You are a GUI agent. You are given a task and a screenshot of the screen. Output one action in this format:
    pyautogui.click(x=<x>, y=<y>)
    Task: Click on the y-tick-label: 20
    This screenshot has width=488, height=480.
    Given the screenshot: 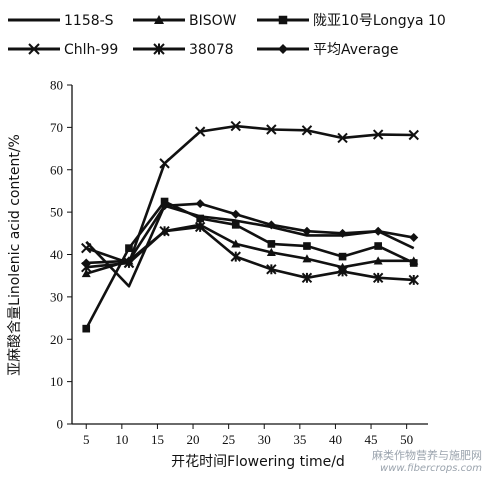 What is the action you would take?
    pyautogui.click(x=56, y=339)
    